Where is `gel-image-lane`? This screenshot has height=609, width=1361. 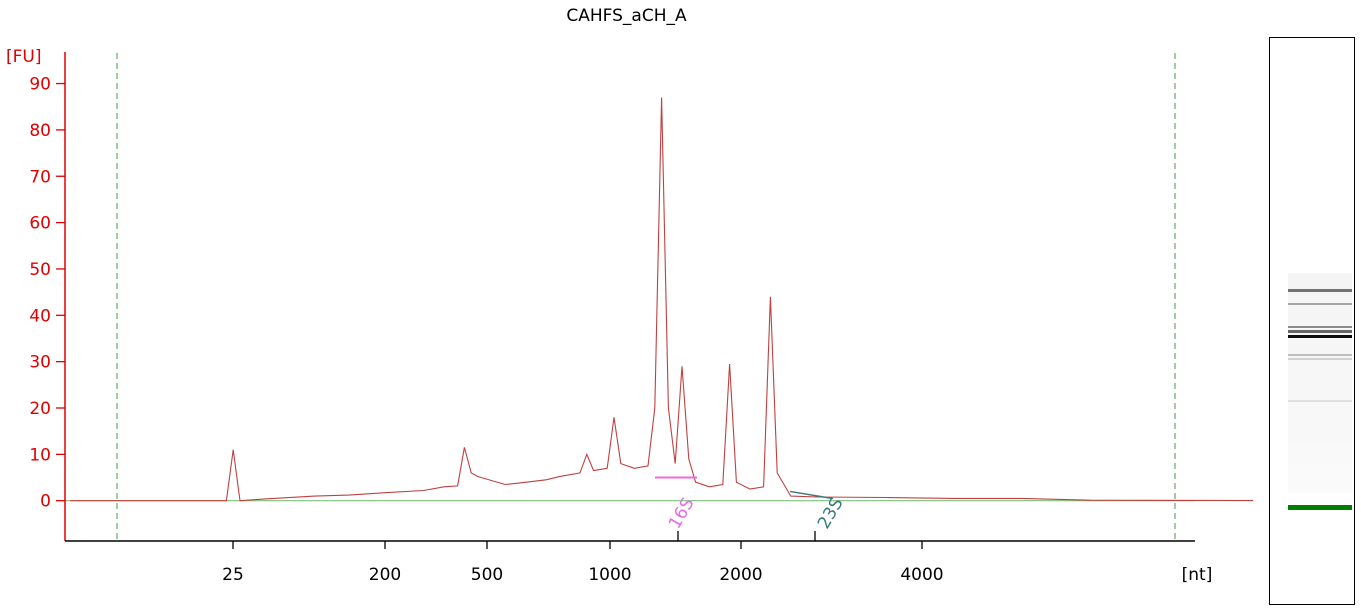
gel-image-lane is located at coordinates (1312, 321).